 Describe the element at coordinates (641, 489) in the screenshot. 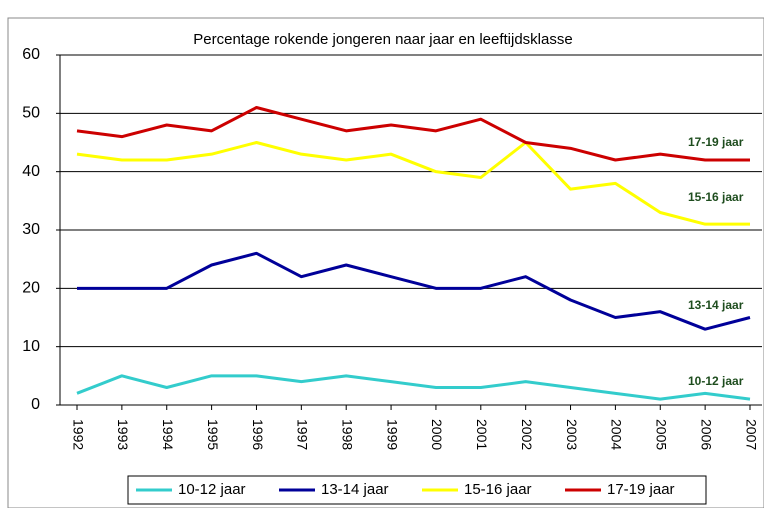

I see `legend-label: 17-19 jaar` at that location.